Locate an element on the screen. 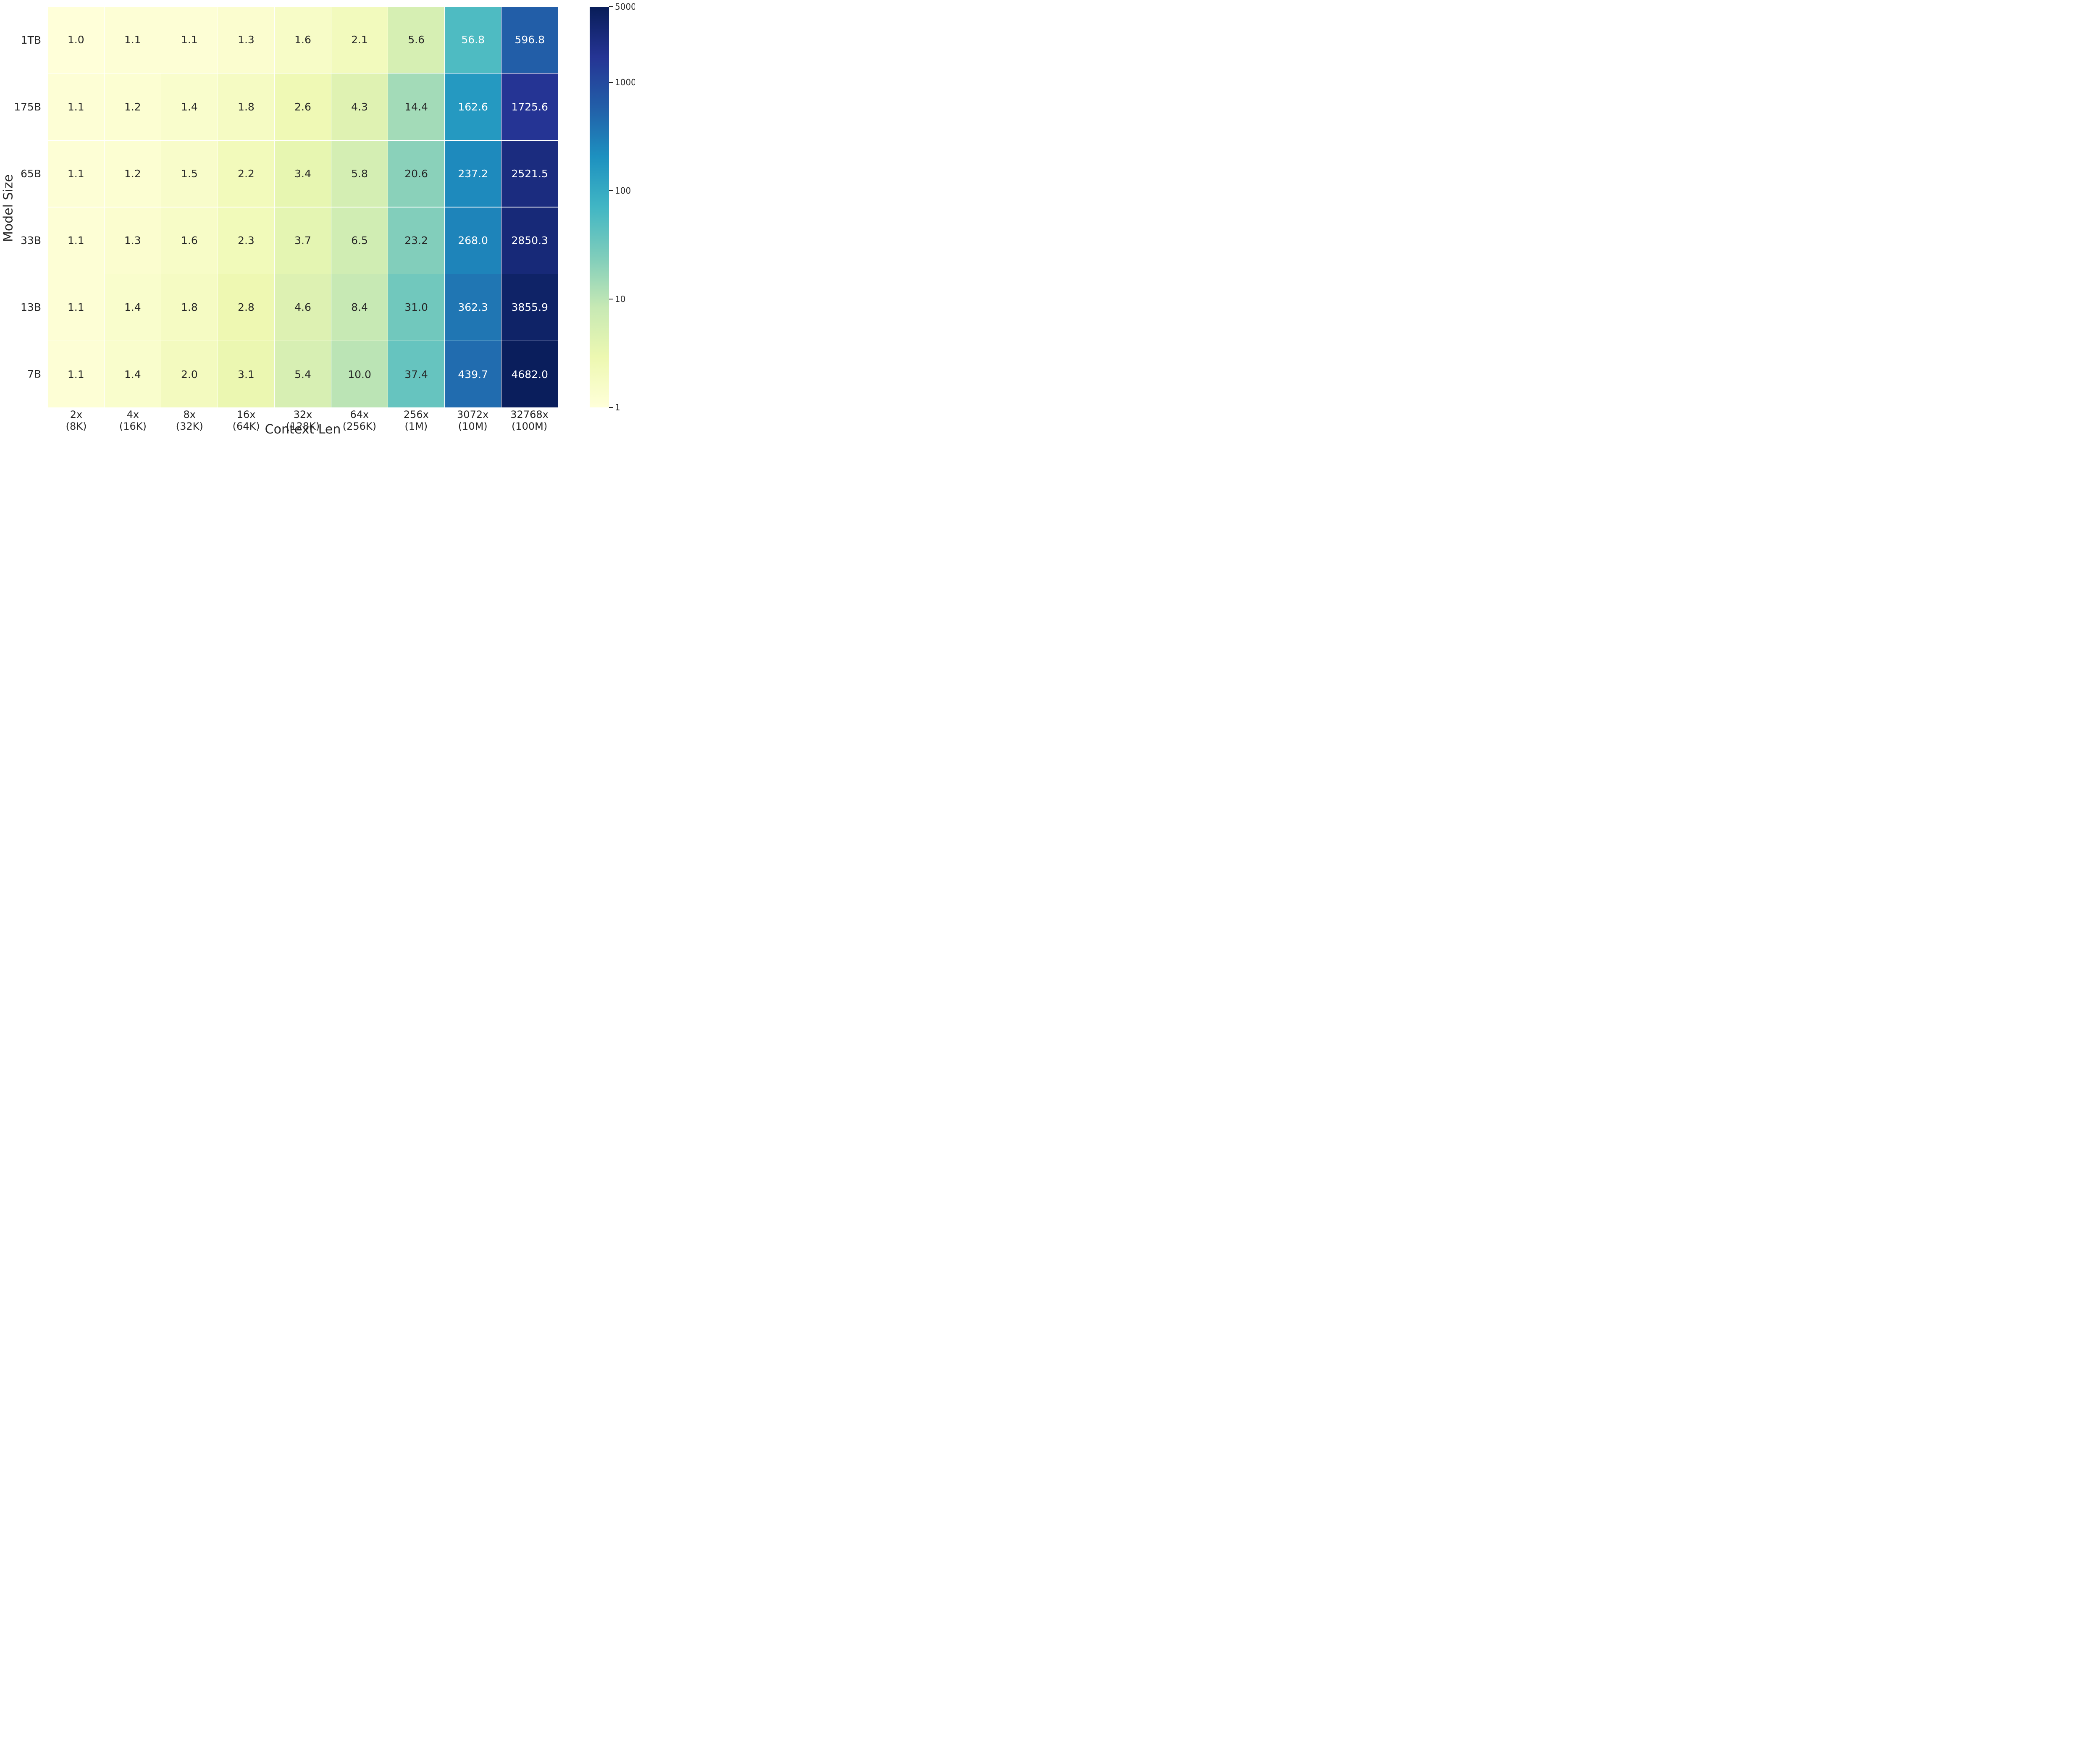 The height and width of the screenshot is (1749, 2100). colorbar-gradient is located at coordinates (599, 207).